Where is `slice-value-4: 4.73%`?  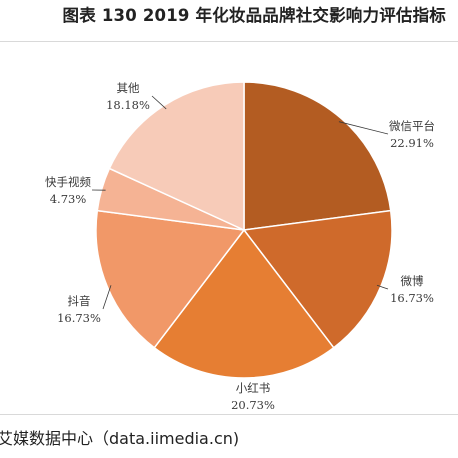
slice-value-4: 4.73% is located at coordinates (68, 199).